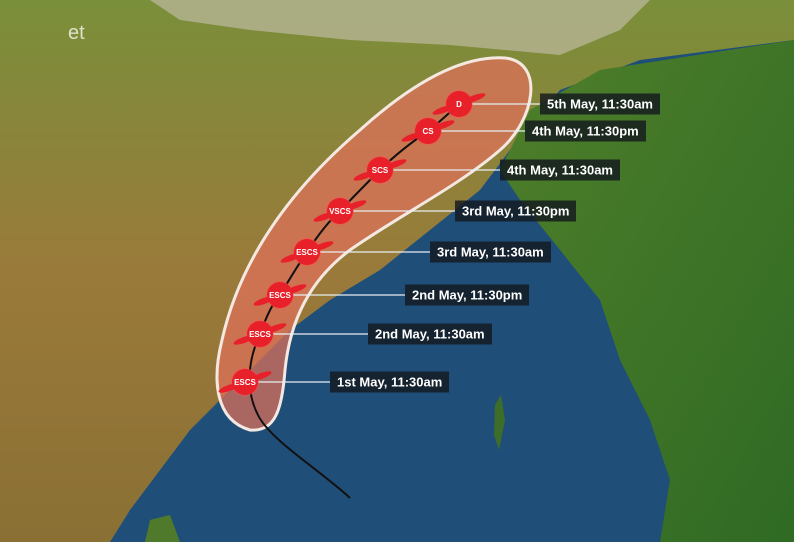 Image resolution: width=794 pixels, height=542 pixels. Describe the element at coordinates (600, 104) in the screenshot. I see `forecast-time-label: 5th May, 11:30am` at that location.